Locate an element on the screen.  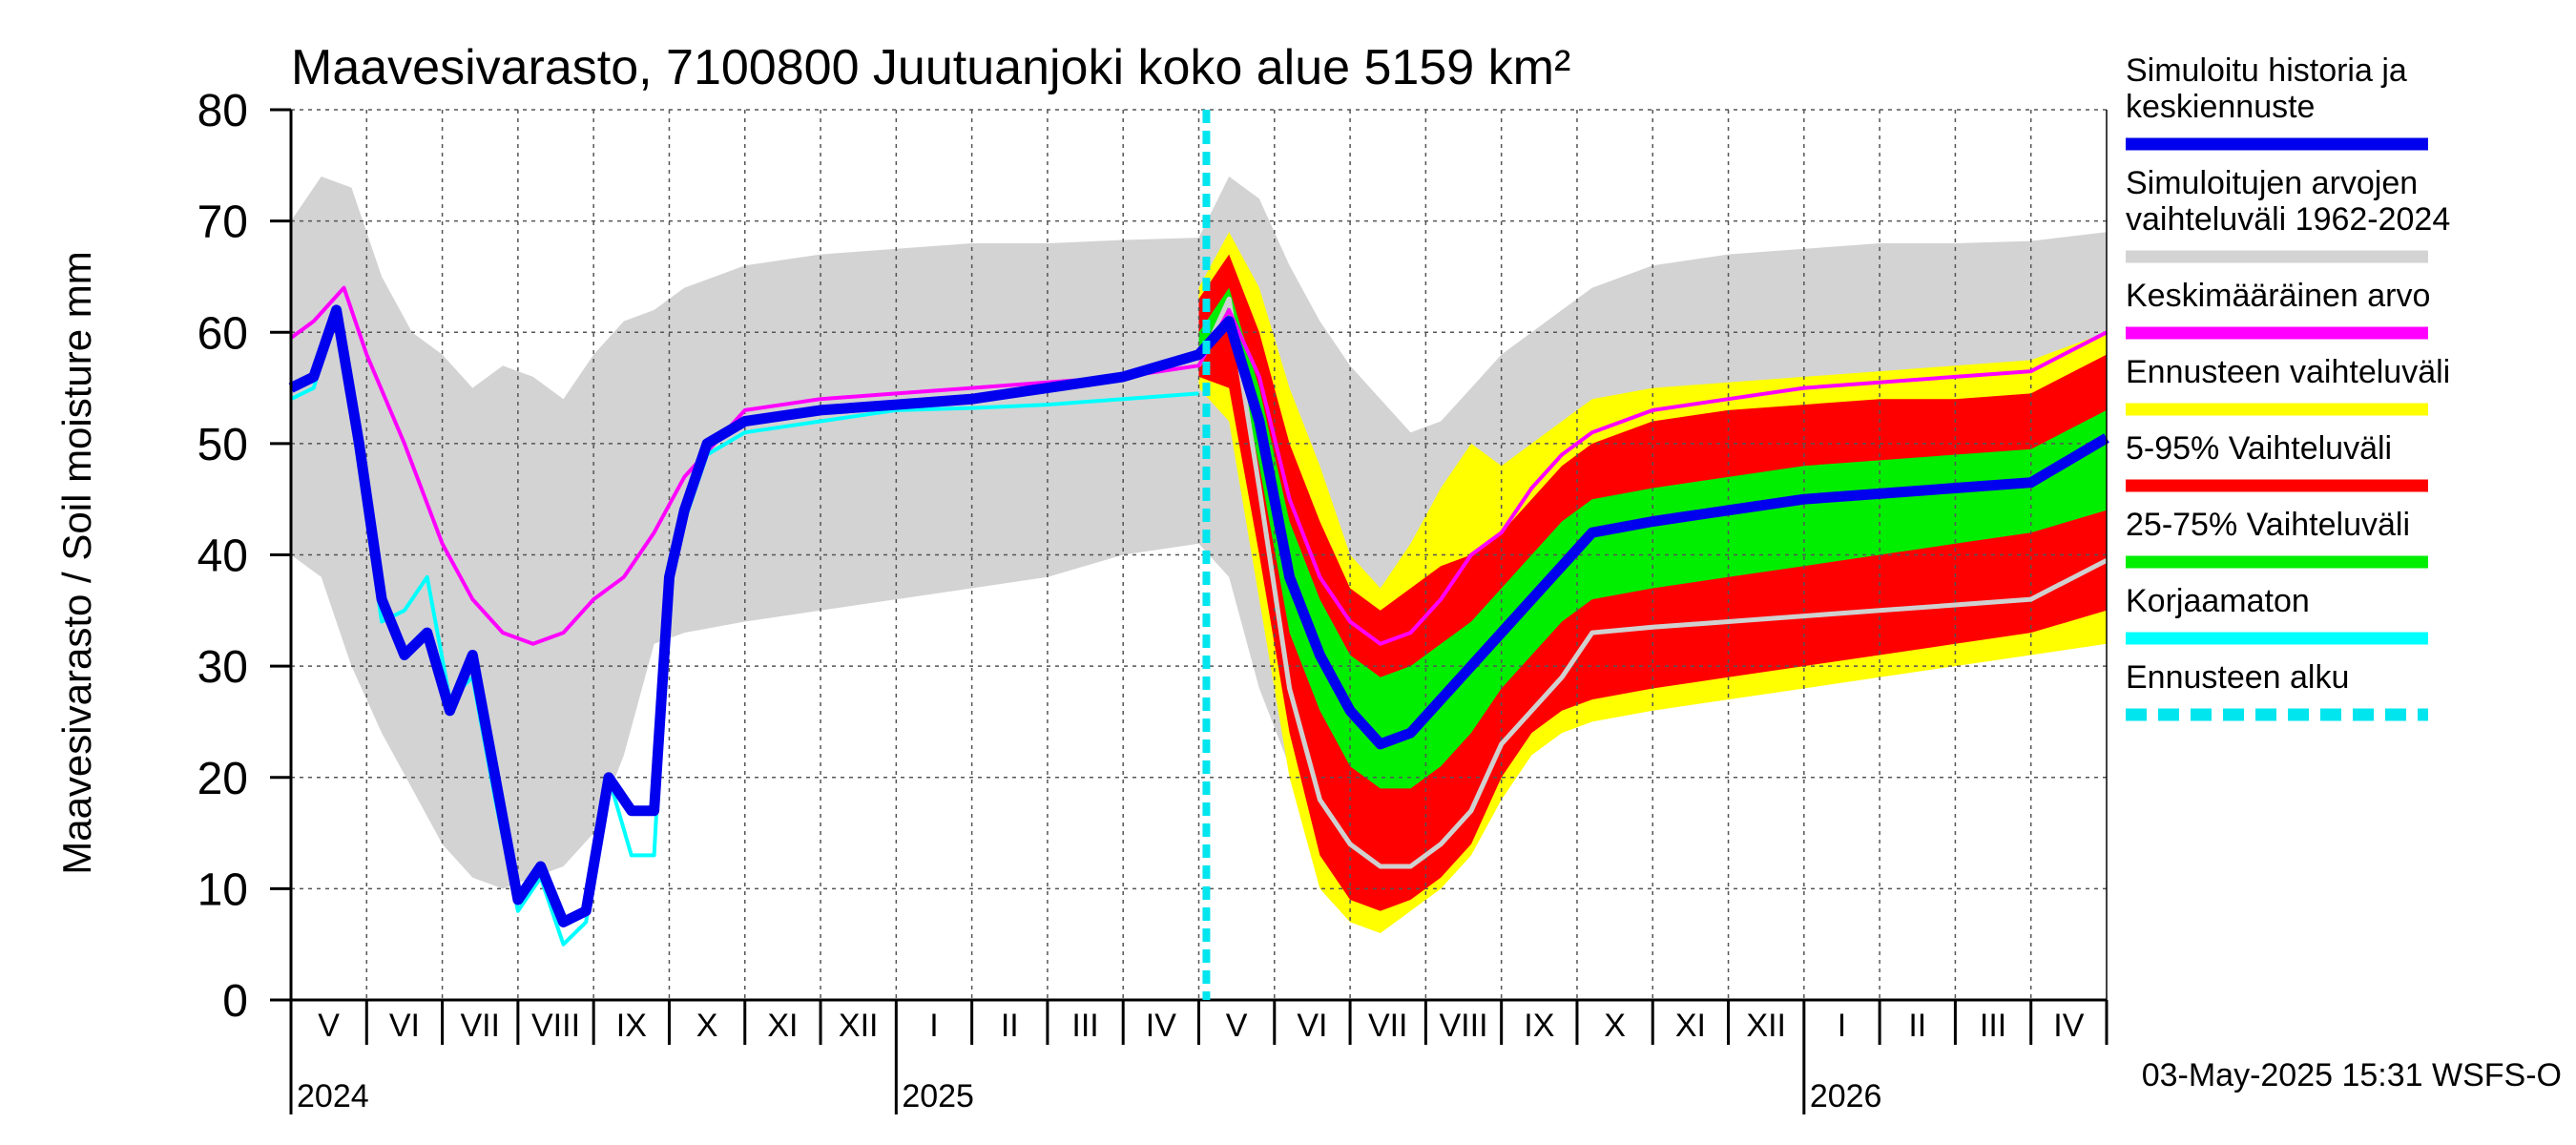
y-tick-label: 80 is located at coordinates (222, 111).